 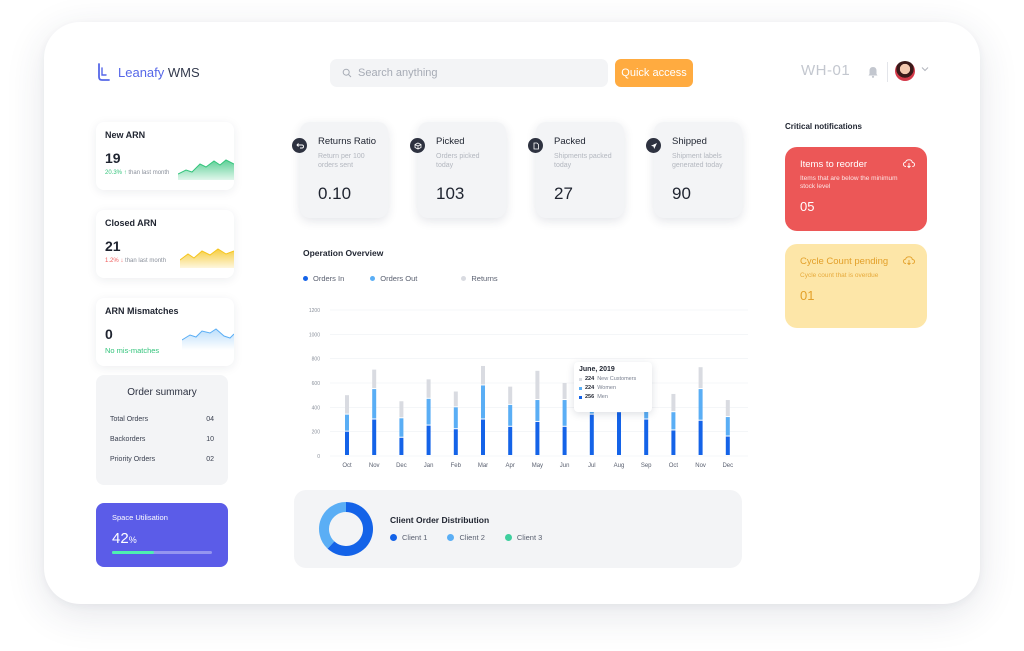 What do you see at coordinates (613, 397) in the screenshot?
I see `tooltip-row: 256 Men` at bounding box center [613, 397].